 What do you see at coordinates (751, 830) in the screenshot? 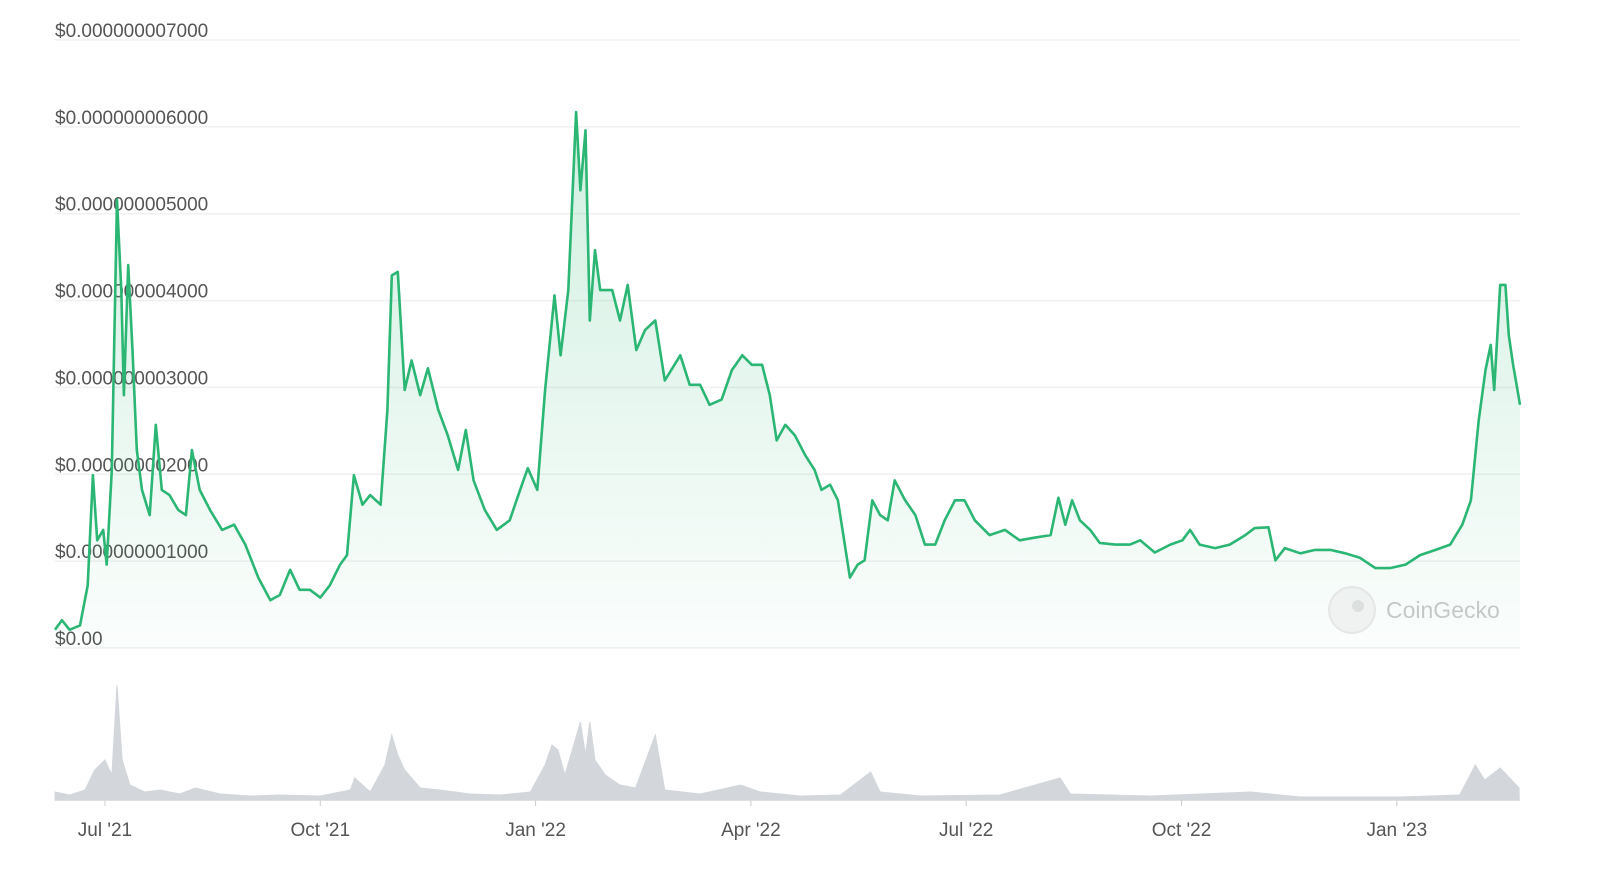
I see `x-tick-label: Apr '22` at bounding box center [751, 830].